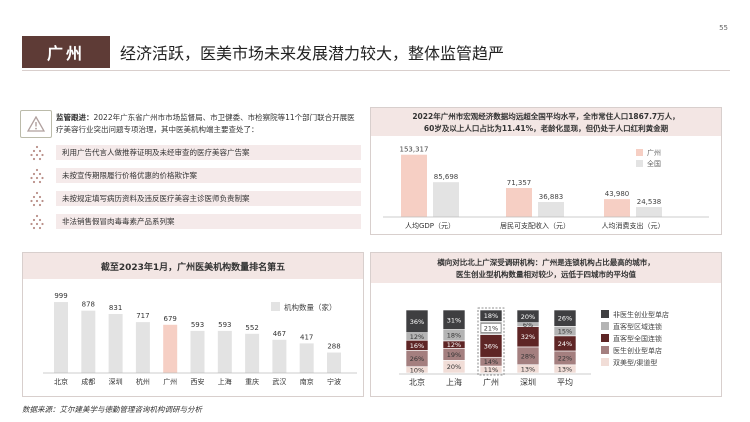  Describe the element at coordinates (617, 194) in the screenshot. I see `data-label: 43,980` at that location.